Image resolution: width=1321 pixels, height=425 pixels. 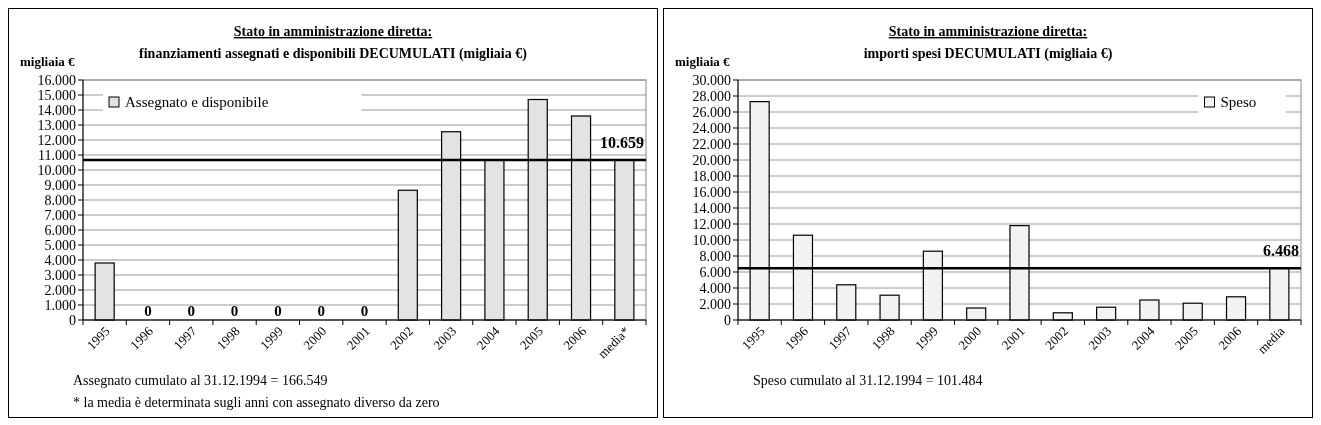 What do you see at coordinates (1281, 251) in the screenshot?
I see `ref-line-label: 6.468` at bounding box center [1281, 251].